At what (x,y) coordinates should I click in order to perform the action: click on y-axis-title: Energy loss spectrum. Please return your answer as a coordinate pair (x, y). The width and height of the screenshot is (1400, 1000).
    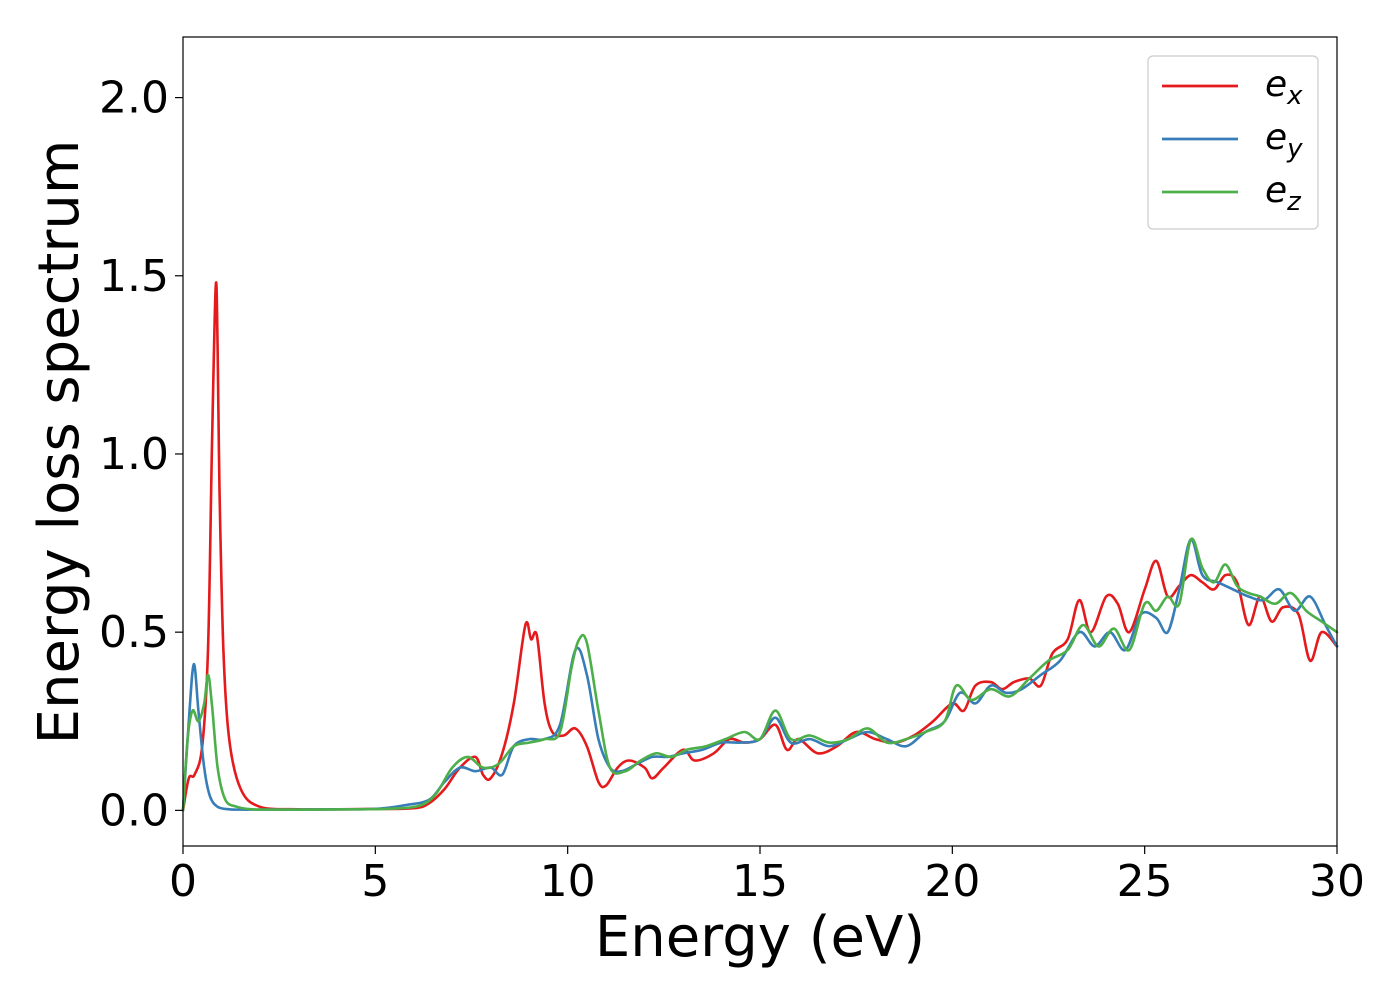
    Looking at the image, I should click on (59, 442).